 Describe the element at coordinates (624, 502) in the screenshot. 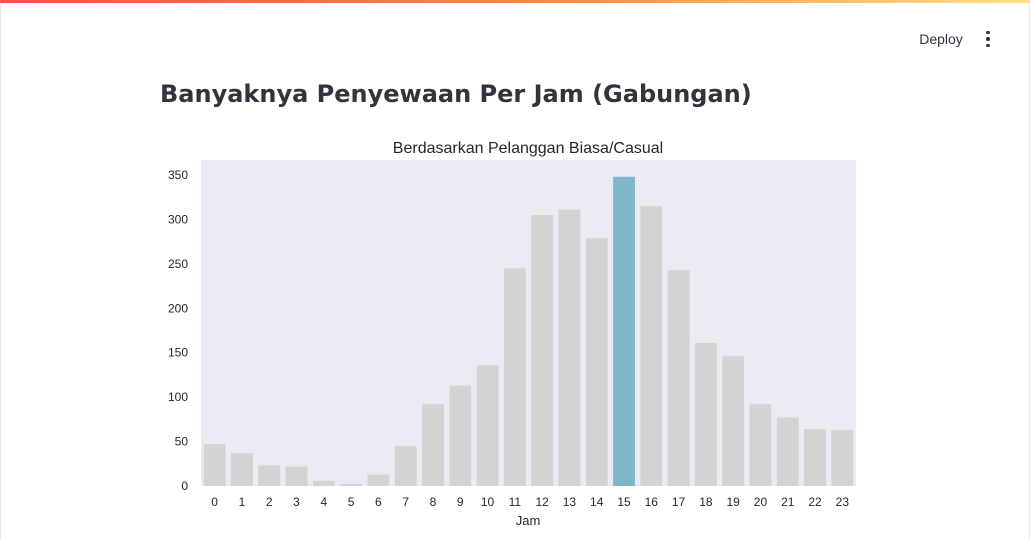

I see `x-tick-label: 15` at that location.